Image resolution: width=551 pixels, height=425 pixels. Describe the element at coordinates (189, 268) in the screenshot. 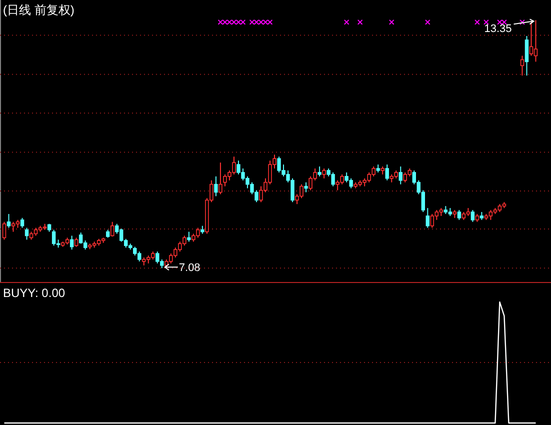

I see `annotation: 7.08` at that location.